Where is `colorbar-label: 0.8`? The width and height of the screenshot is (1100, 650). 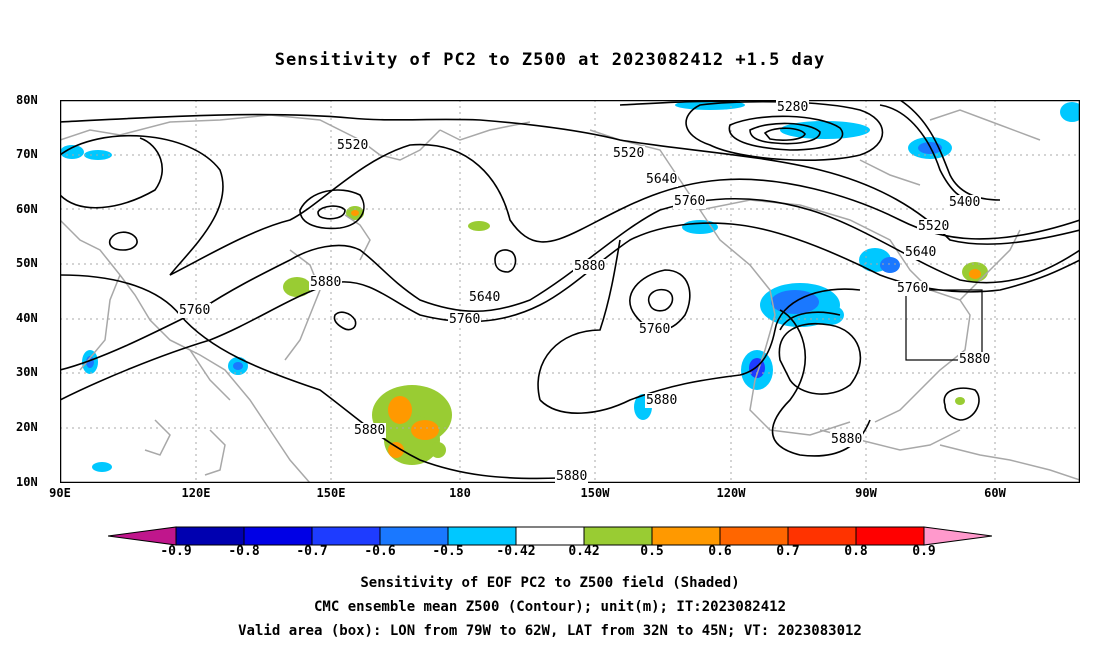
colorbar-label: 0.8 is located at coordinates (856, 551).